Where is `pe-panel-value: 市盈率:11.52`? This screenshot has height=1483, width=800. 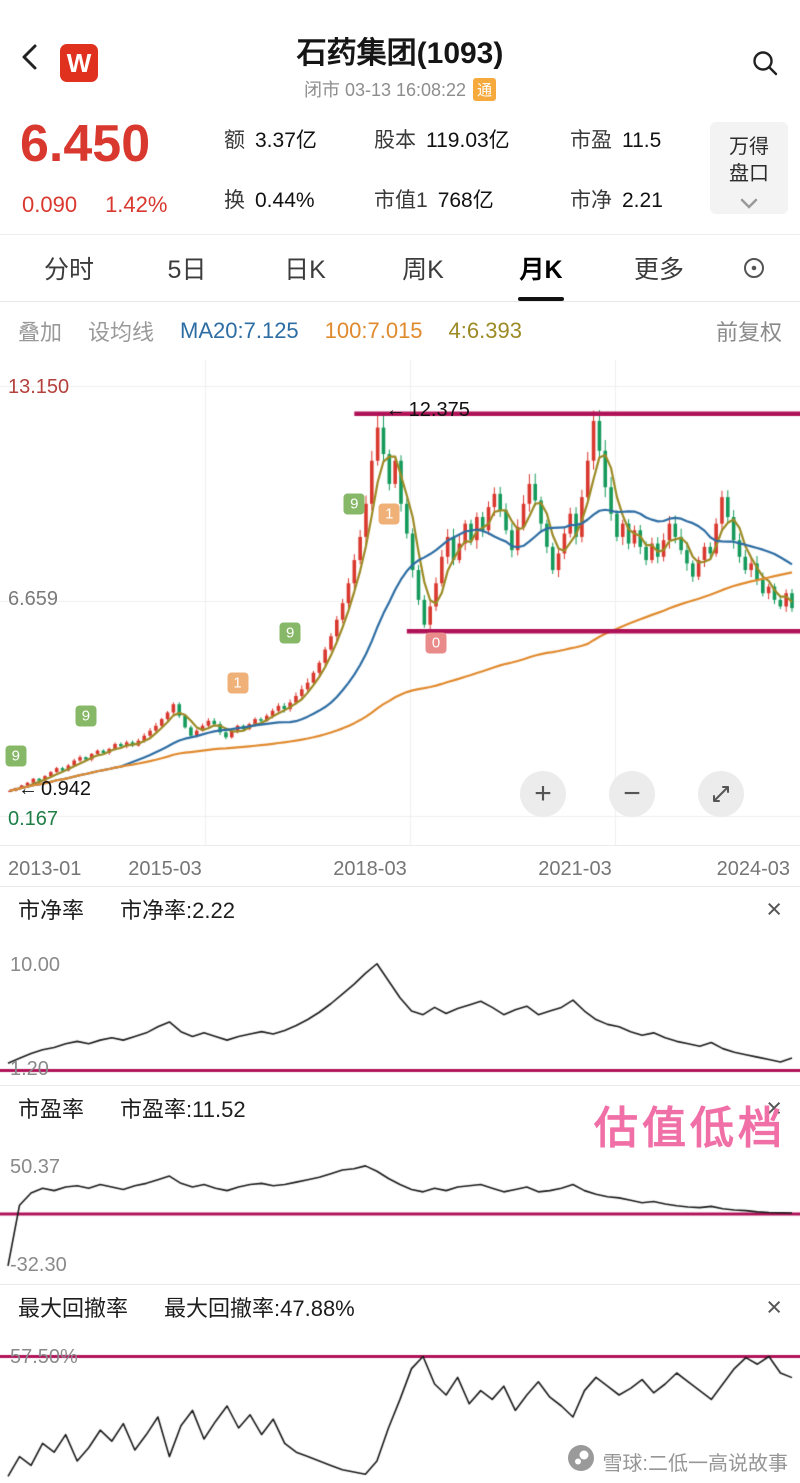
pe-panel-value: 市盈率:11.52 is located at coordinates (183, 1109).